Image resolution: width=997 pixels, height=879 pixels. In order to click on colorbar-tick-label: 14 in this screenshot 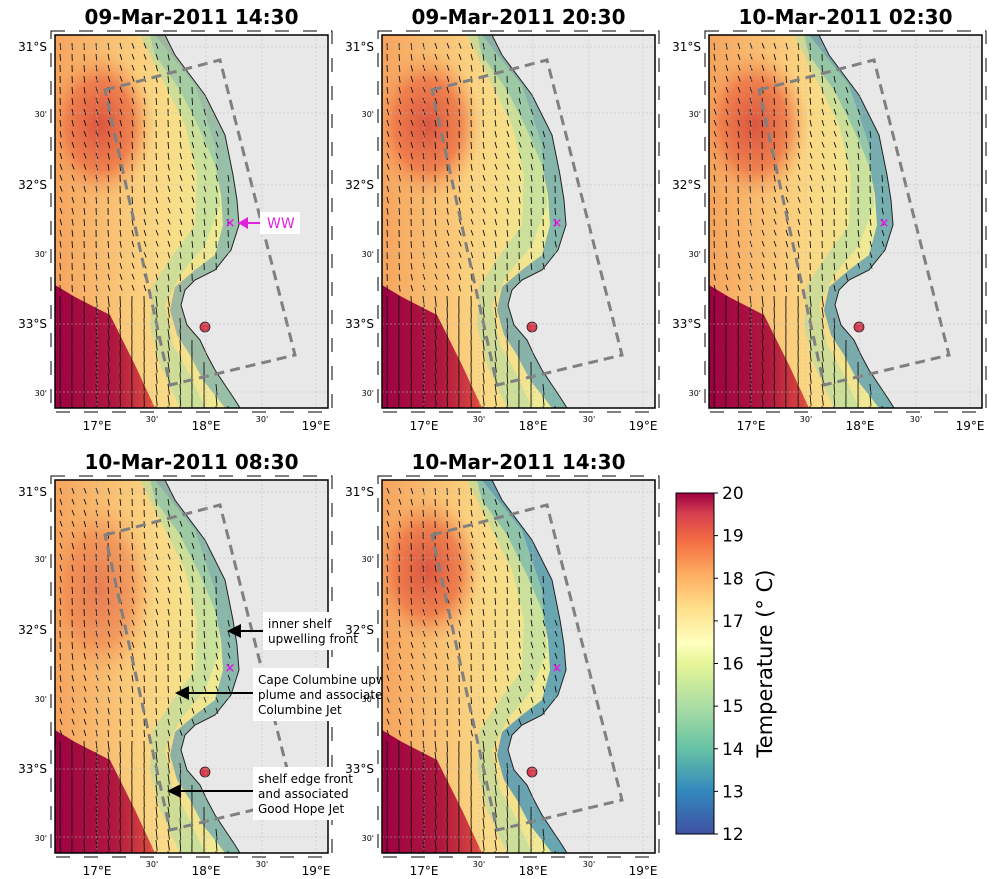, I will do `click(733, 750)`.